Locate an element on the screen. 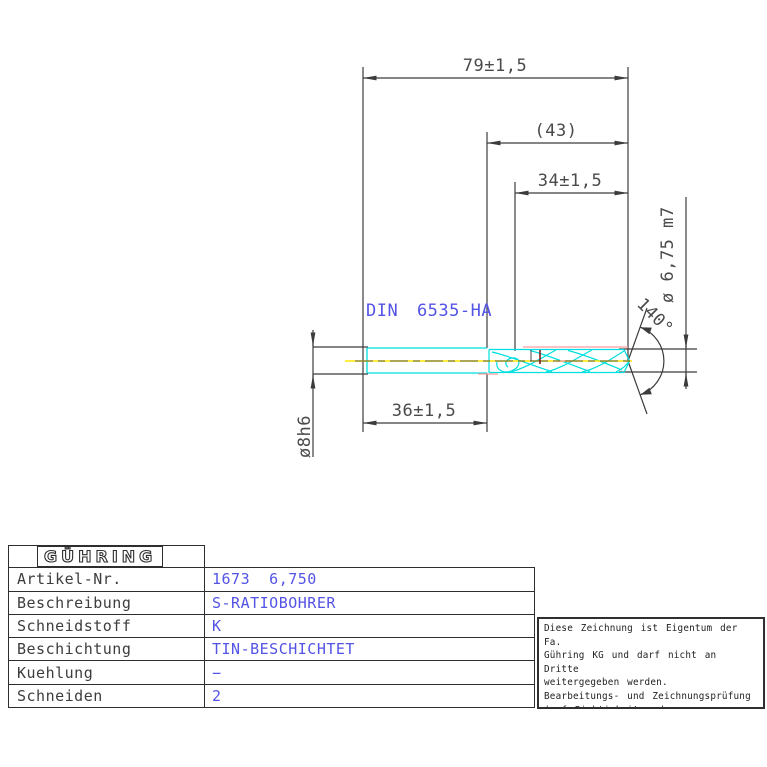 The width and height of the screenshot is (767, 767). row-label-beschreibung: Beschreibung is located at coordinates (106, 603).